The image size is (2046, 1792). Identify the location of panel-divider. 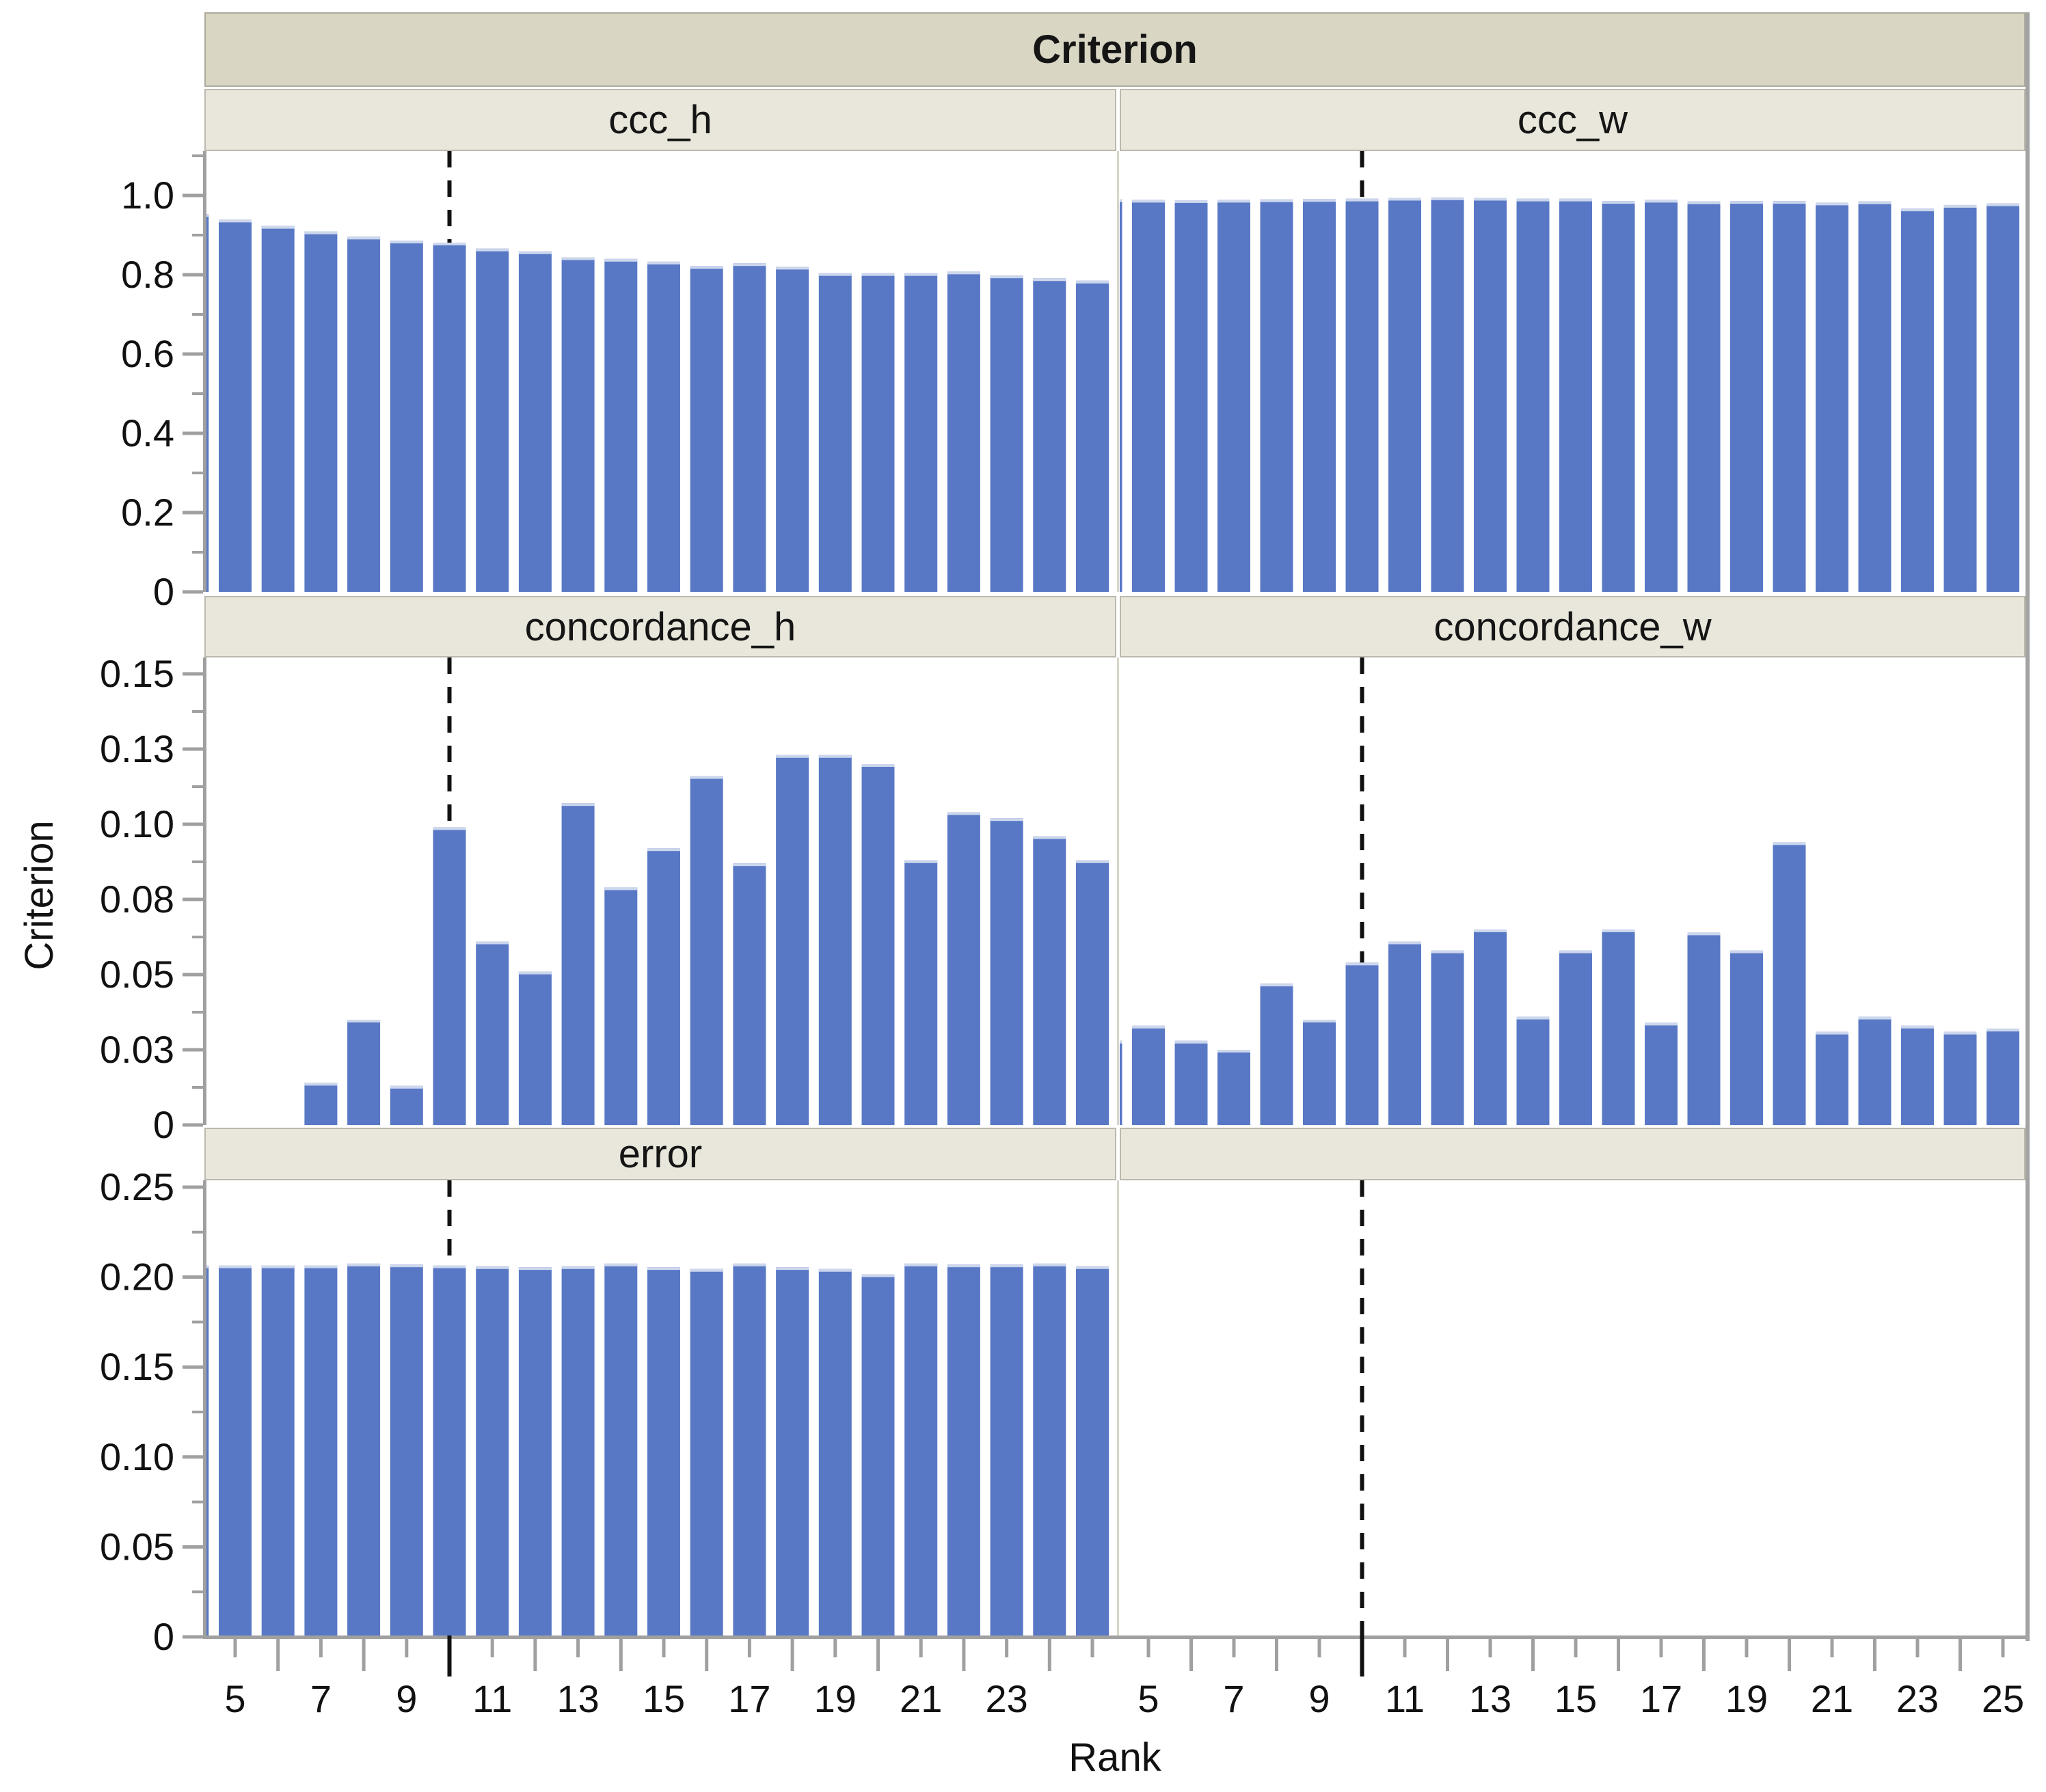
(1118, 371).